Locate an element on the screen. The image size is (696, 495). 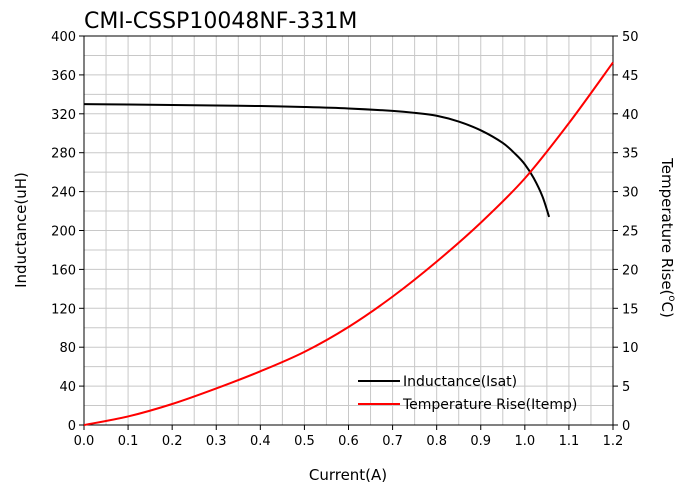
y-tick-label: 40 is located at coordinates (67, 387).